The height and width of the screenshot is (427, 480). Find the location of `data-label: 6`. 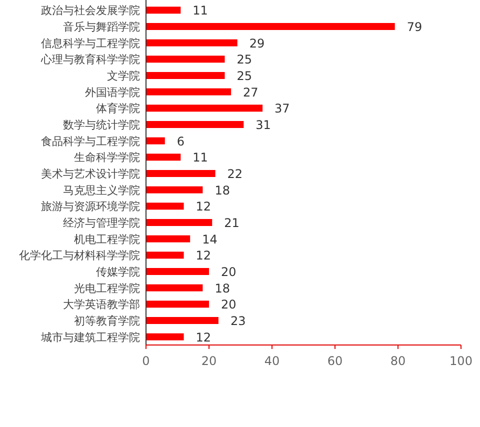

data-label: 6 is located at coordinates (180, 141).